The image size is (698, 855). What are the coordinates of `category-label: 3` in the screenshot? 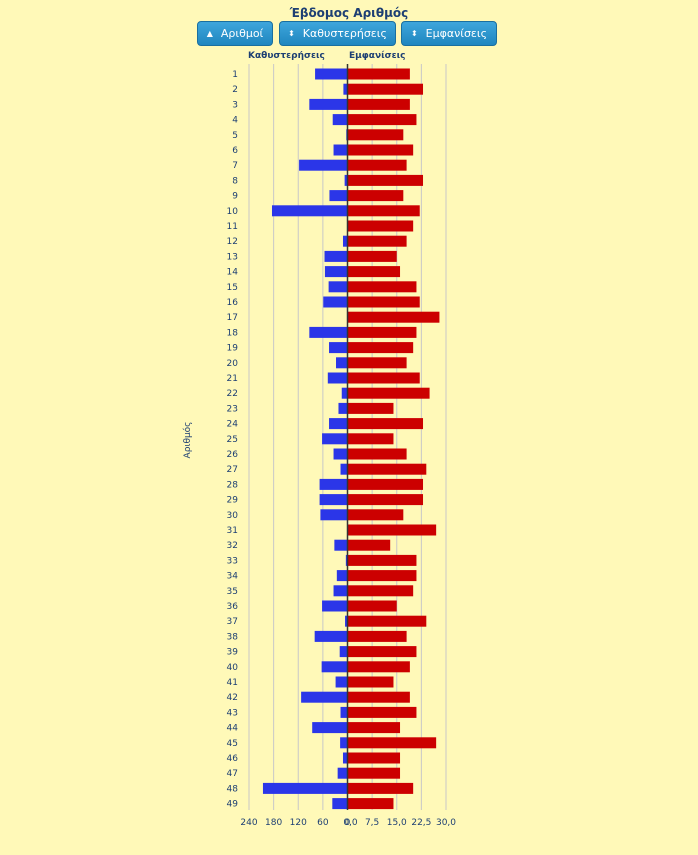 It's located at (235, 105).